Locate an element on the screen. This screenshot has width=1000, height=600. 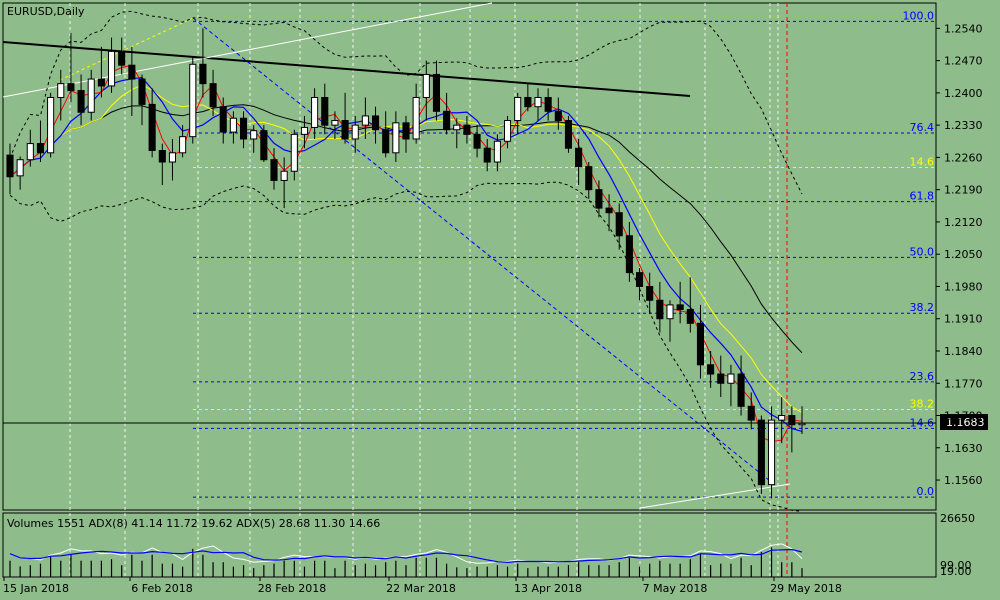
current-price-label: 1.1683 is located at coordinates (965, 422).